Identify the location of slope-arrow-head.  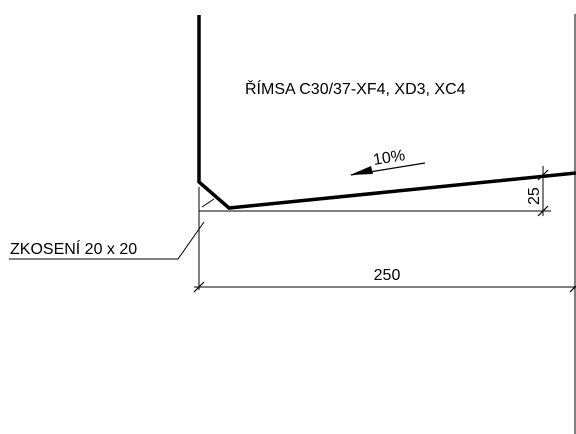
(361, 170).